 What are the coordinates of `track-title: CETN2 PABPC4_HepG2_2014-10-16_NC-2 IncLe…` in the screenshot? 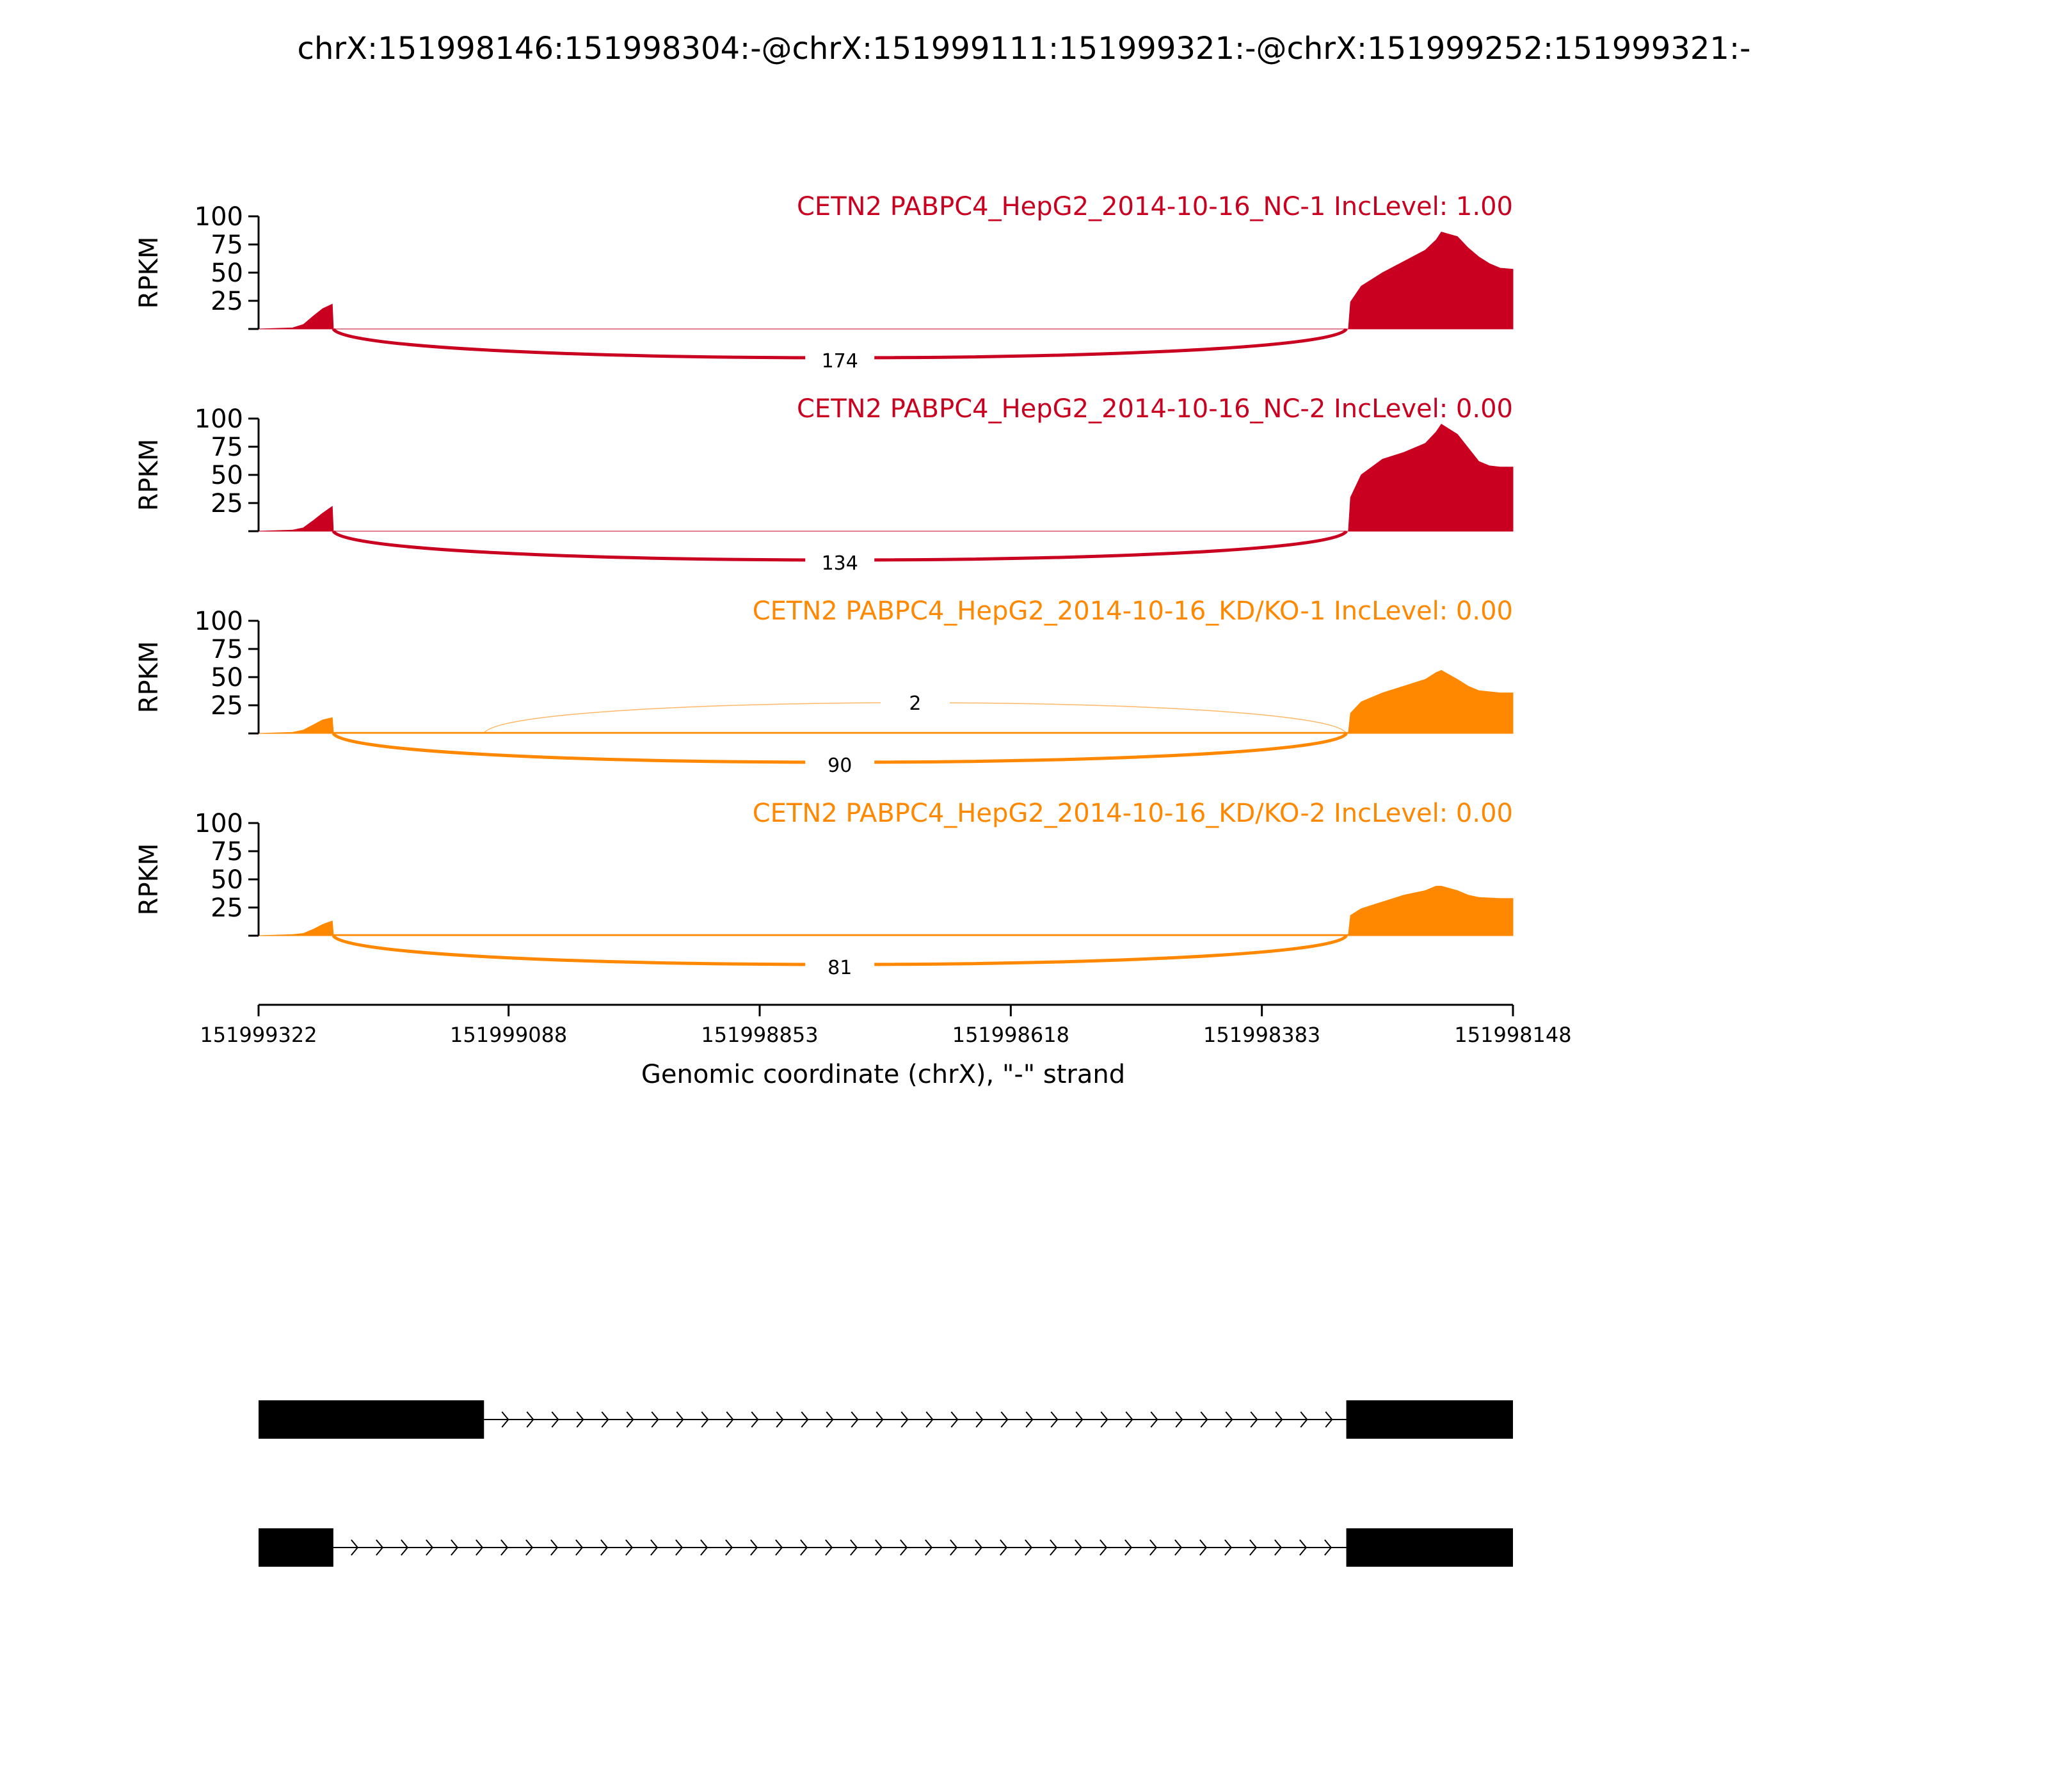 It's located at (1155, 409).